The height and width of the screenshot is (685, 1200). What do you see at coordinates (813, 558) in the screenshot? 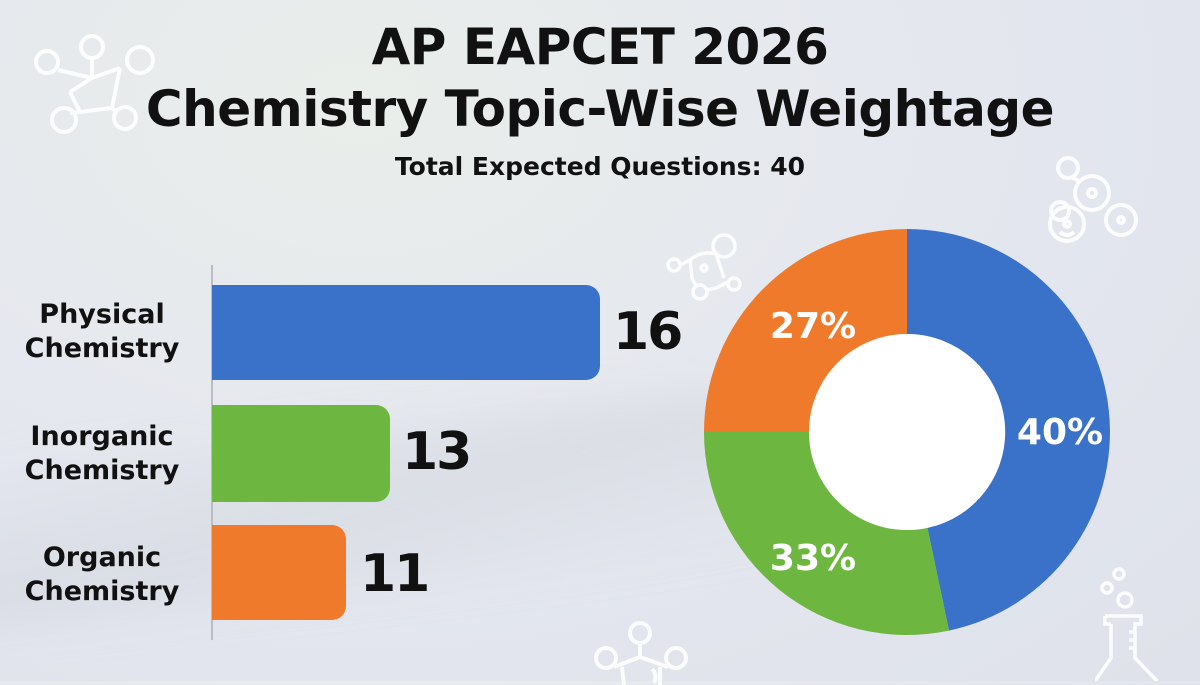
I see `slice-label-inorganic: 33%` at bounding box center [813, 558].